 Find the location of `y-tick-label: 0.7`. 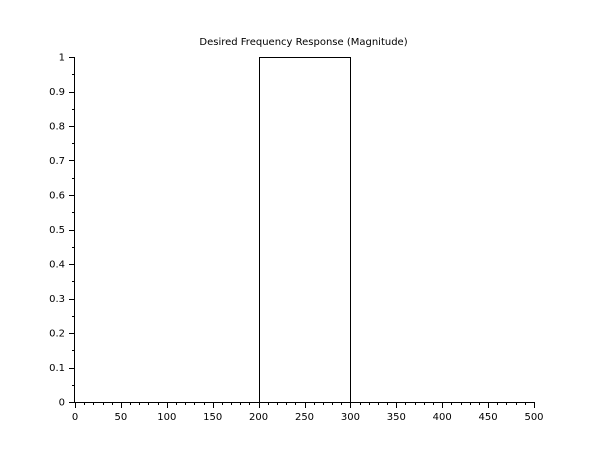

y-tick-label: 0.7 is located at coordinates (57, 161).